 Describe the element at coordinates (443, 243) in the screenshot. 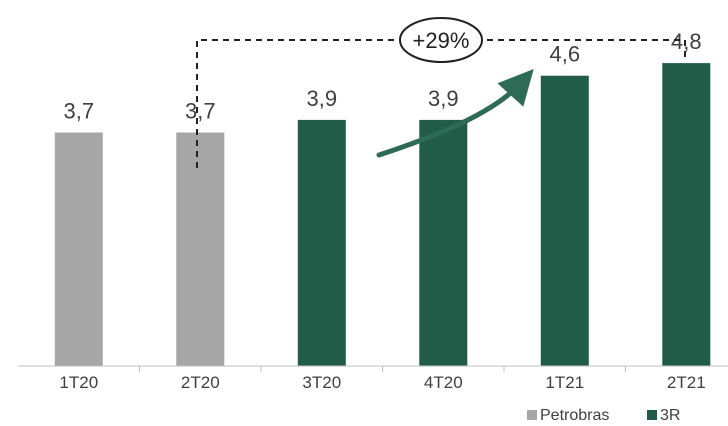

I see `bar-4t20` at that location.